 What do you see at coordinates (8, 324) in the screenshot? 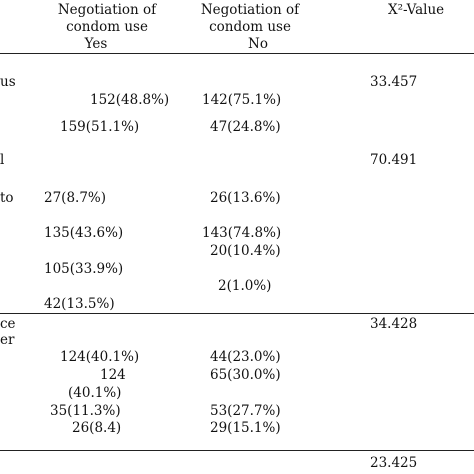
I see `row-label: ce` at bounding box center [8, 324].